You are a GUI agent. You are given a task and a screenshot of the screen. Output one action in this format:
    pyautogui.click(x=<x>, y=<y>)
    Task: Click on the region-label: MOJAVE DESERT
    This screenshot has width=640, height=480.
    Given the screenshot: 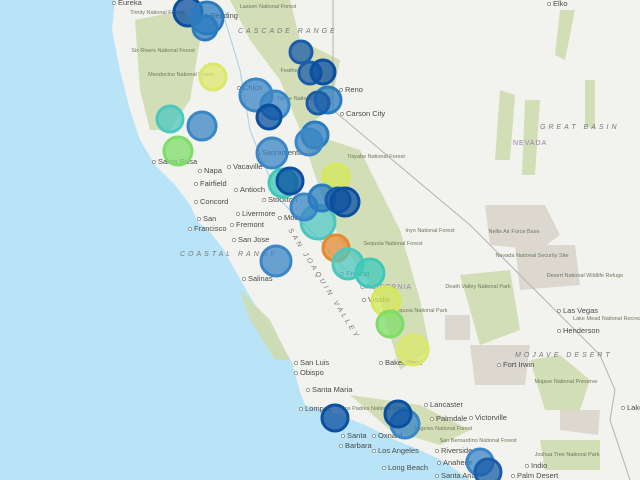 What is the action you would take?
    pyautogui.click(x=564, y=355)
    